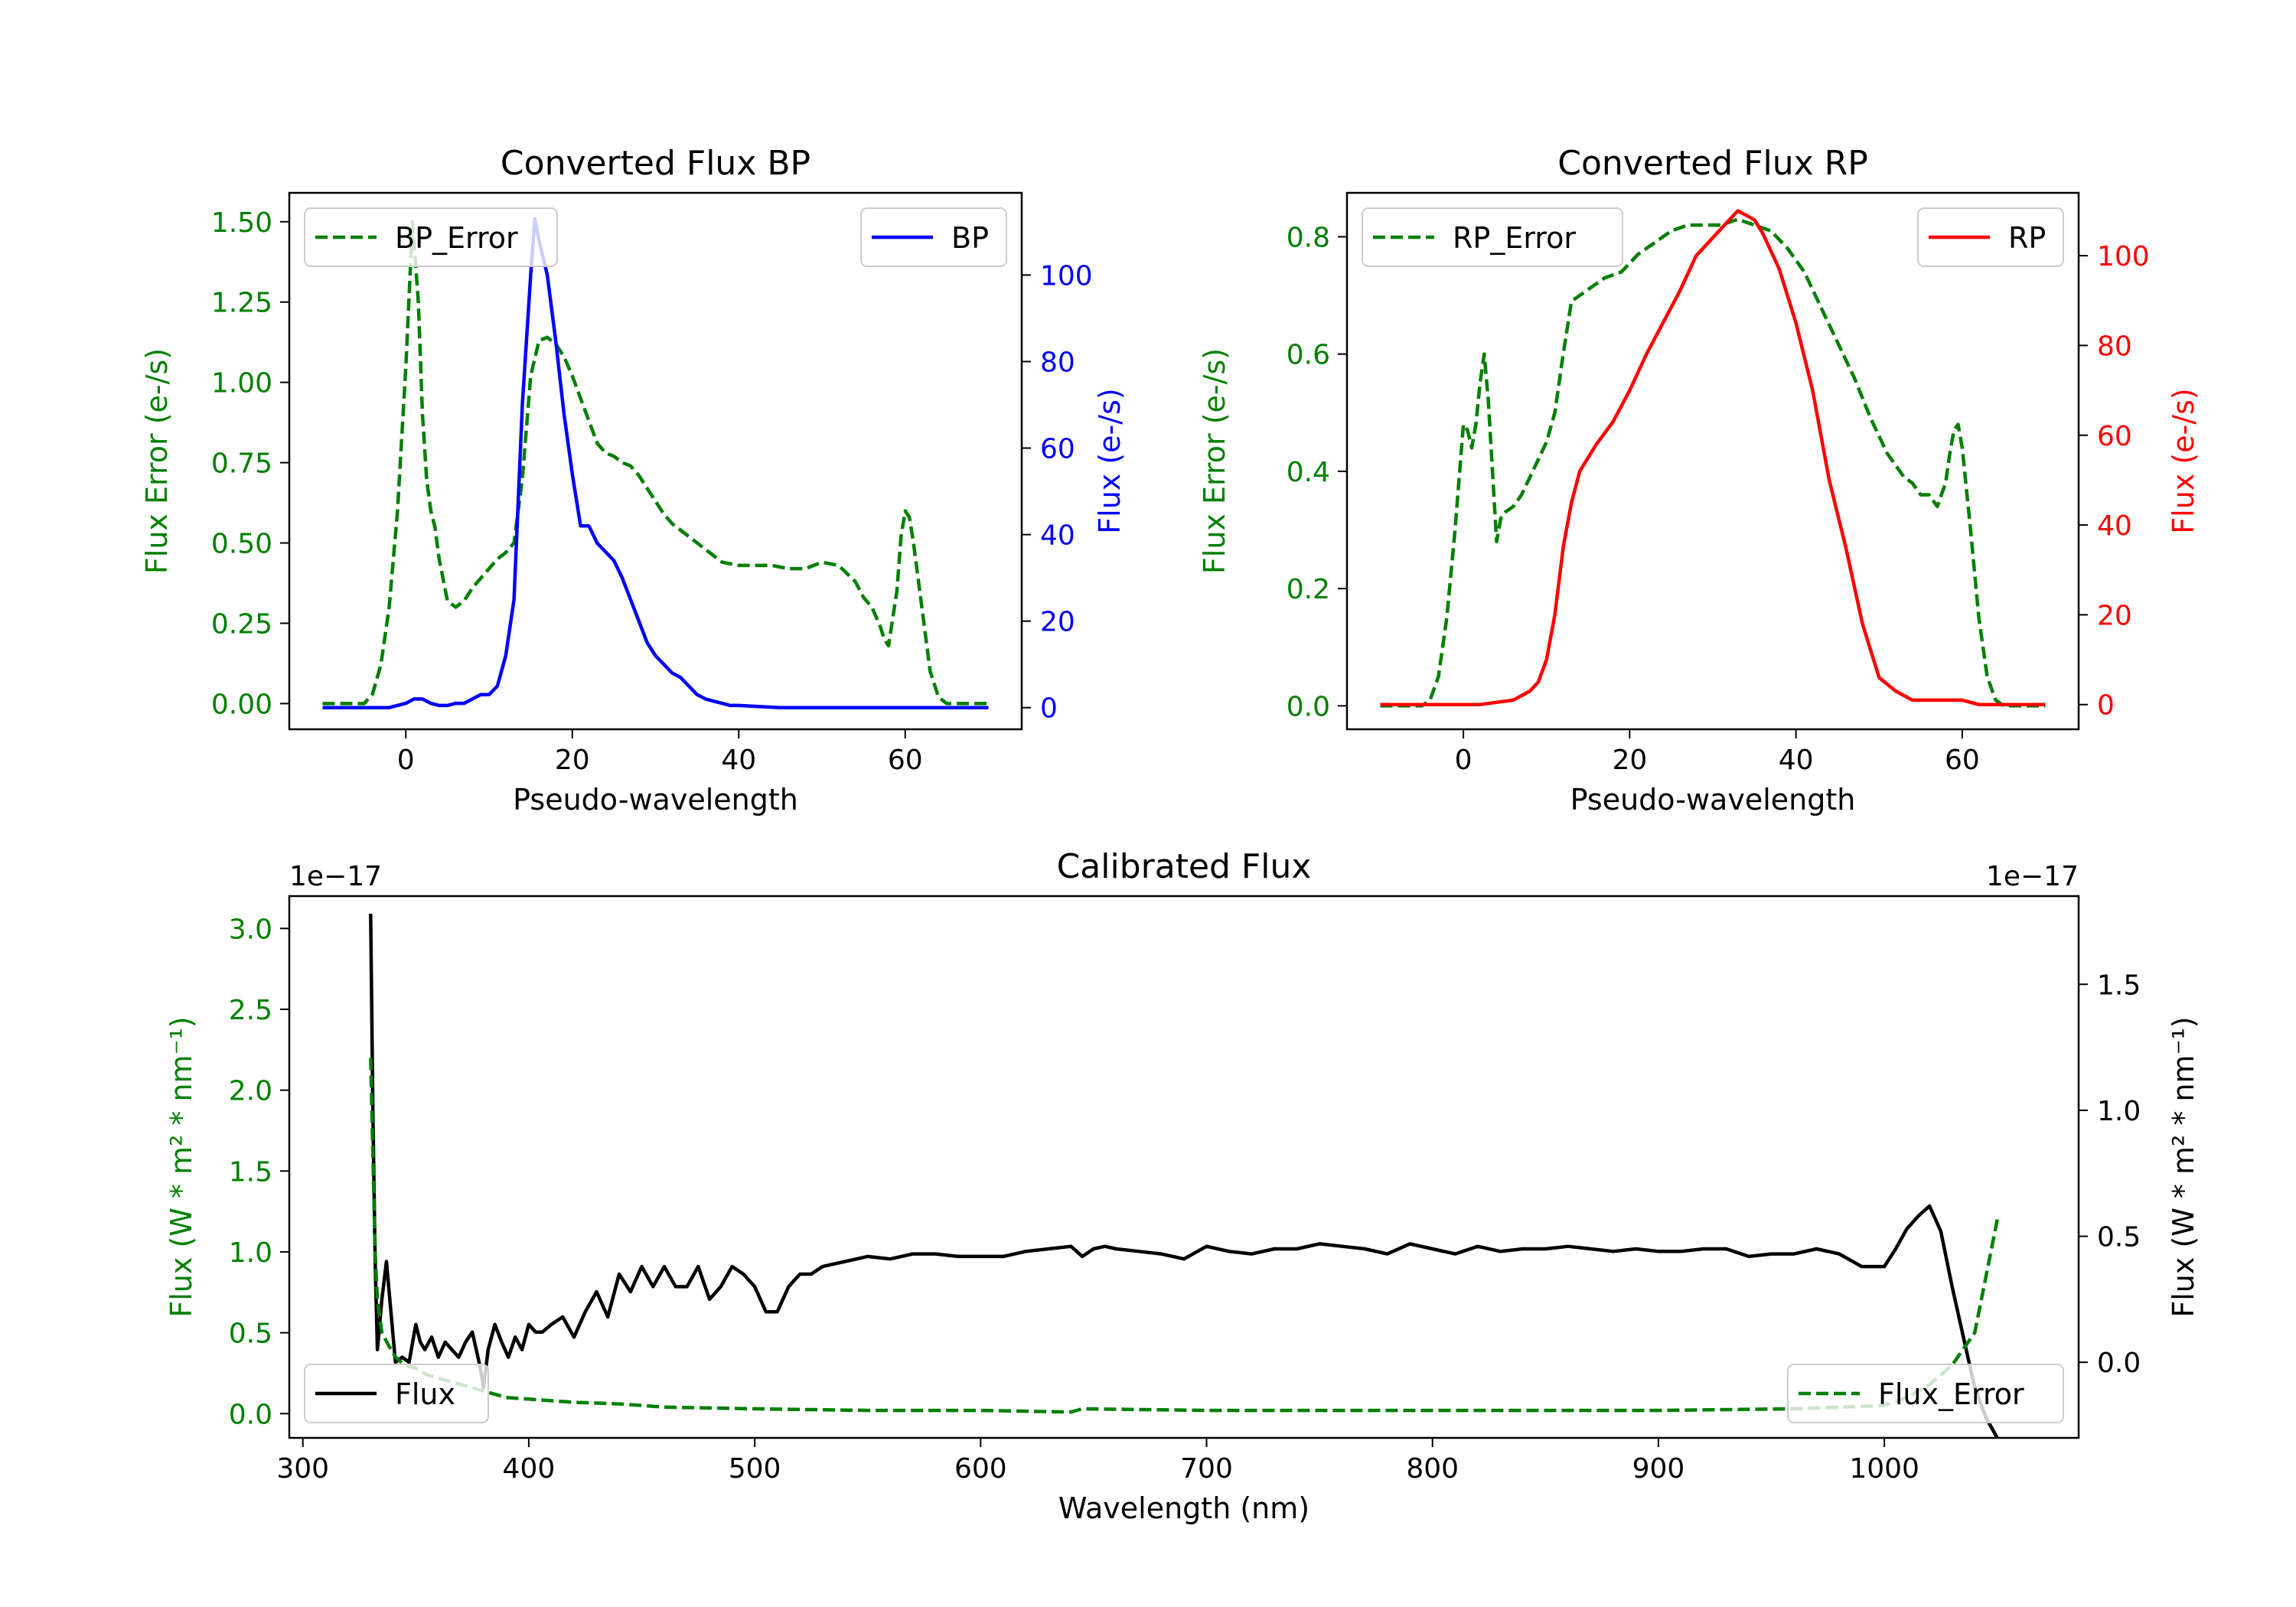 The image size is (2296, 1607). I want to click on legend-label: BP_Error, so click(456, 238).